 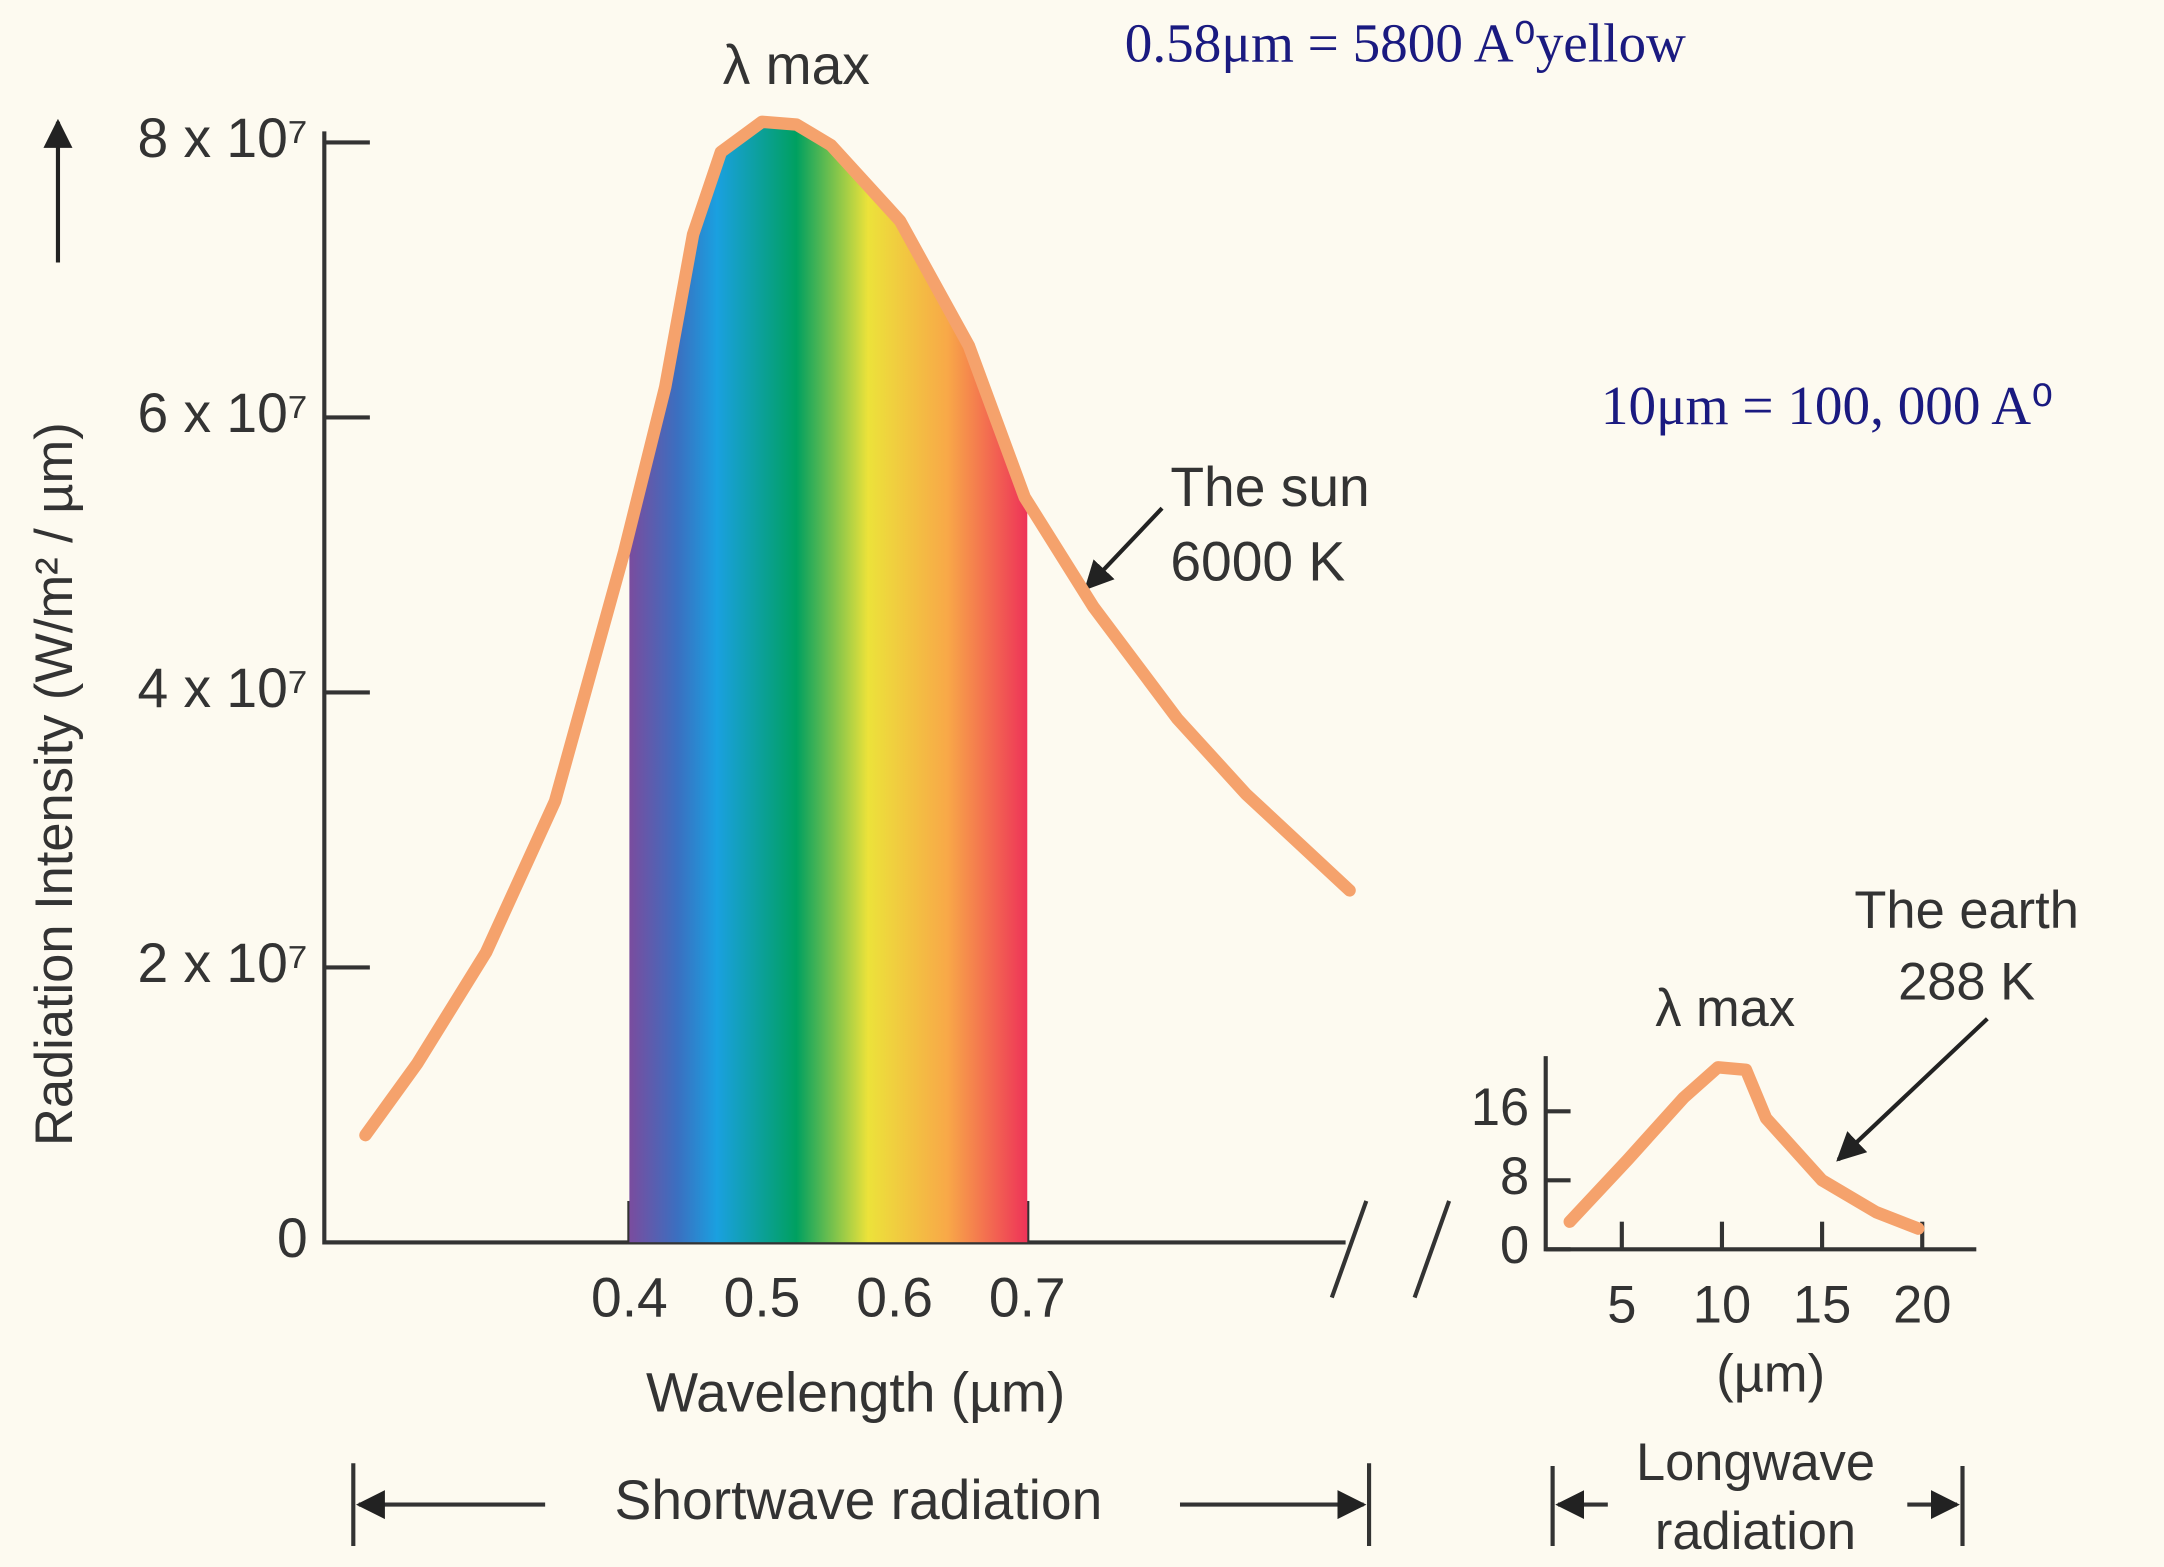 What do you see at coordinates (1966, 983) in the screenshot?
I see `source-label: 288 K` at bounding box center [1966, 983].